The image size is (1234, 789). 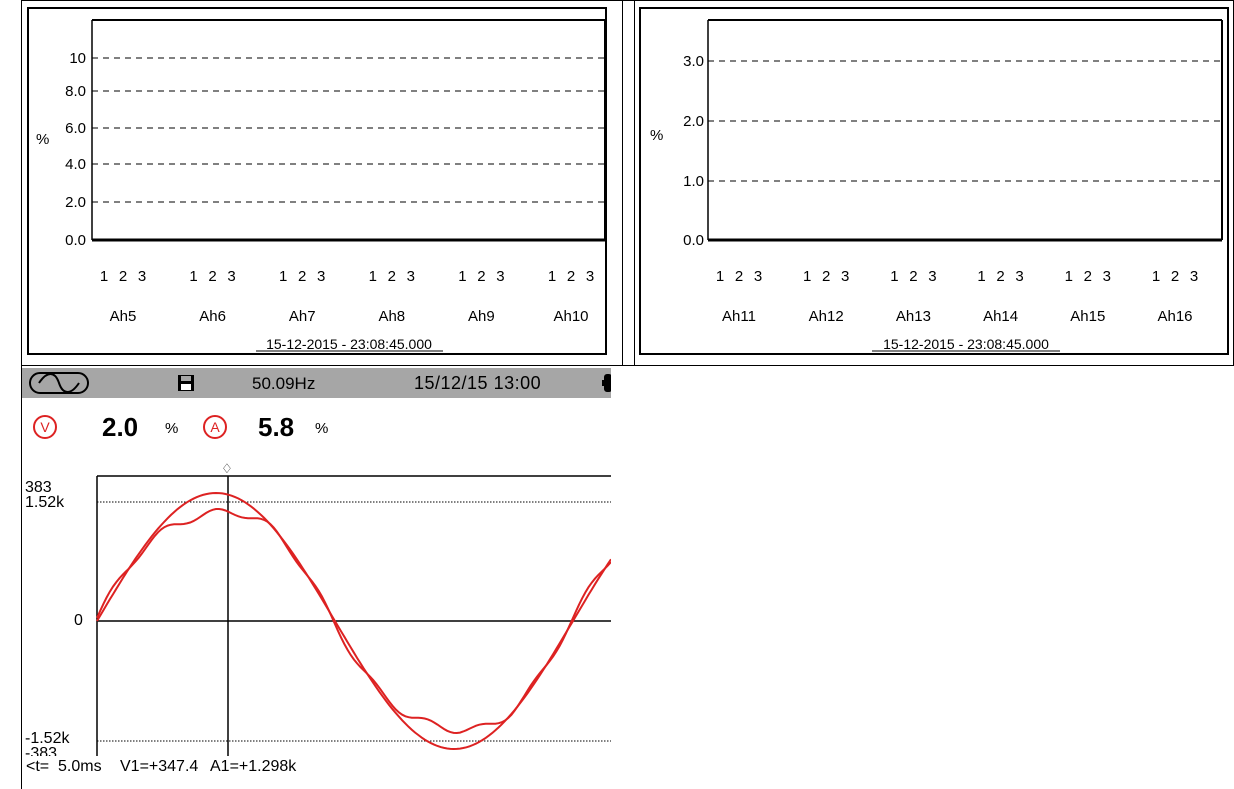 What do you see at coordinates (38, 487) in the screenshot?
I see `axis-top-voltage: 383` at bounding box center [38, 487].